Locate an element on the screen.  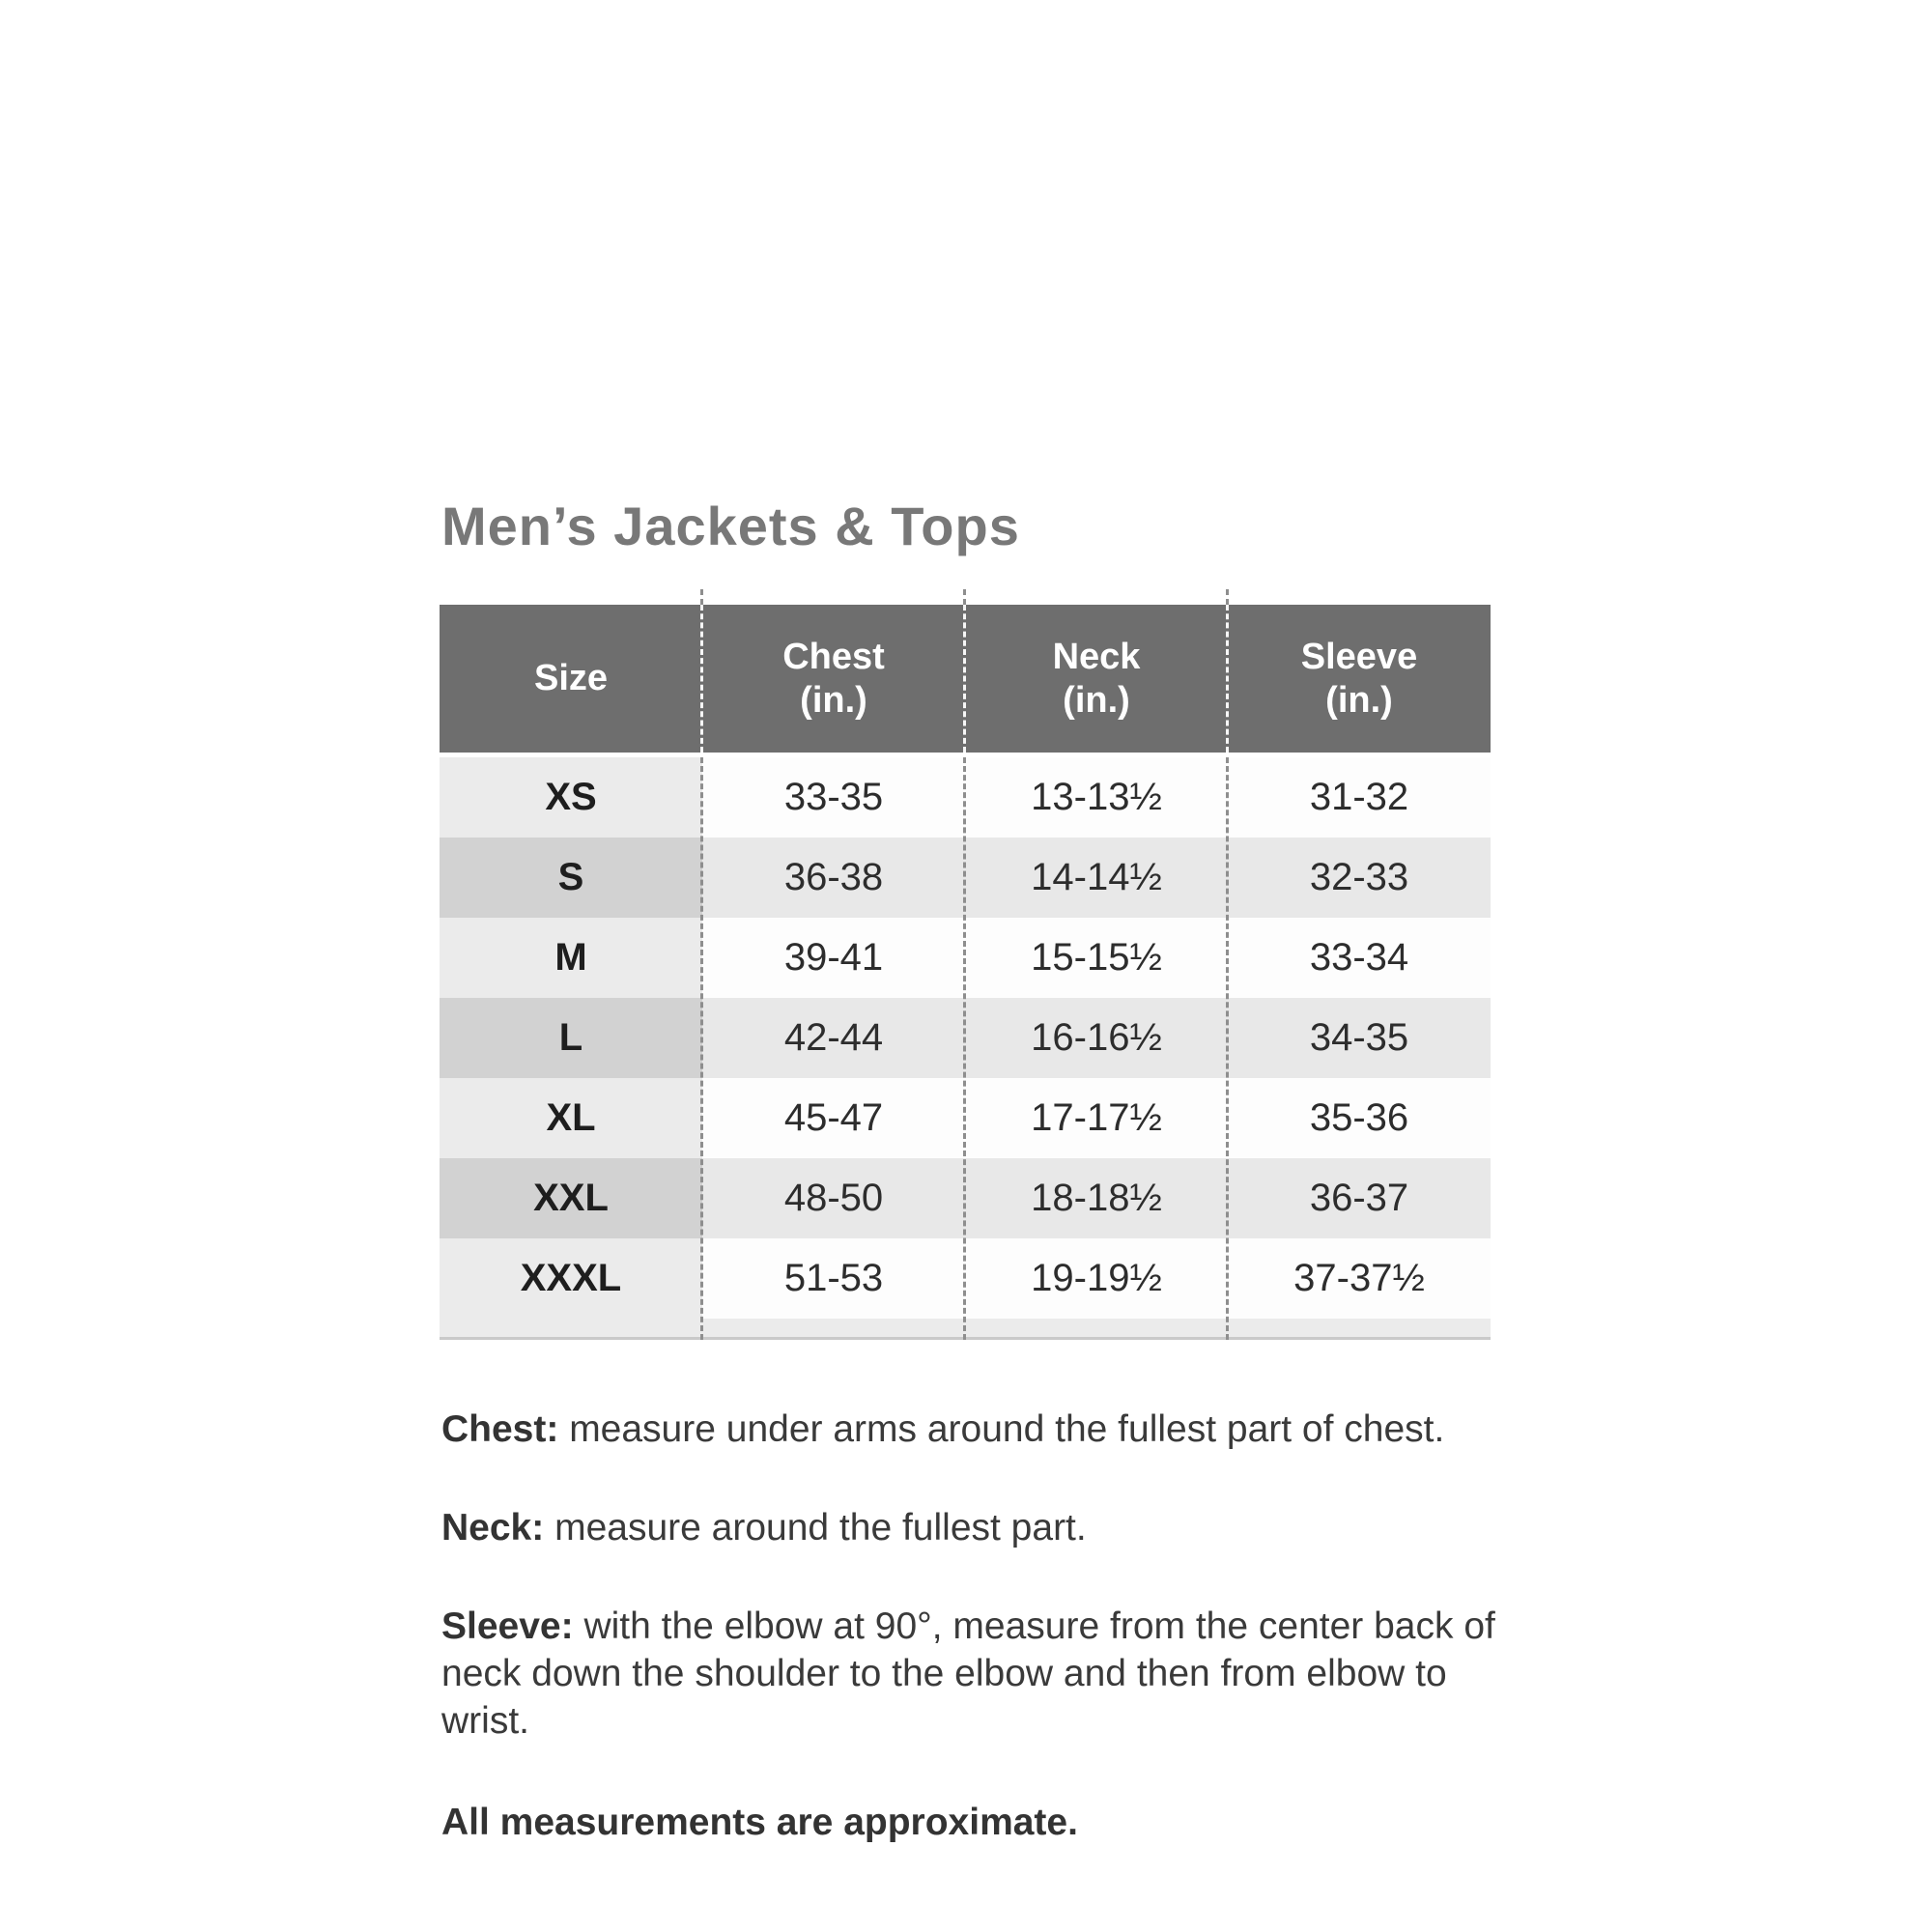
column-header-size: Size is located at coordinates (571, 681).